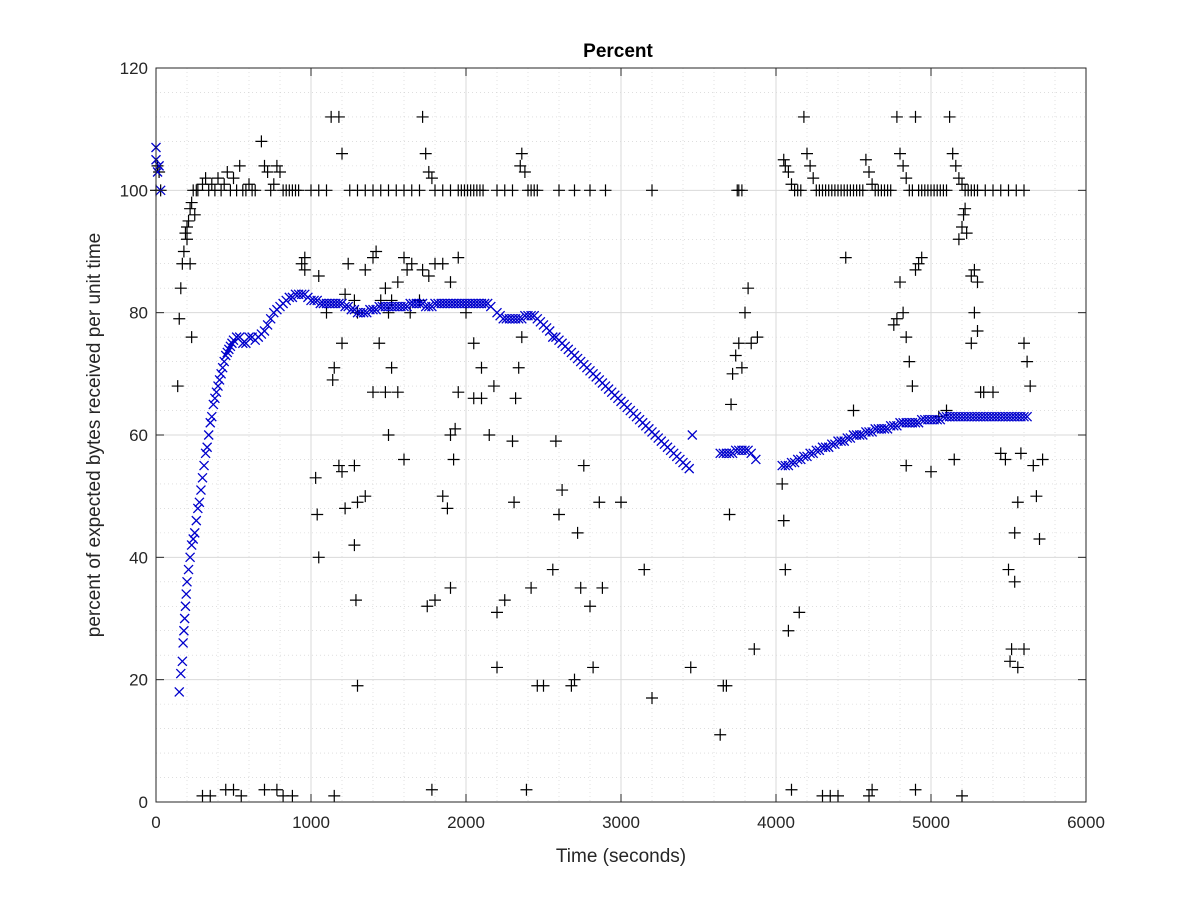 The image size is (1200, 900). Describe the element at coordinates (138, 435) in the screenshot. I see `y-tick-label: 60` at that location.